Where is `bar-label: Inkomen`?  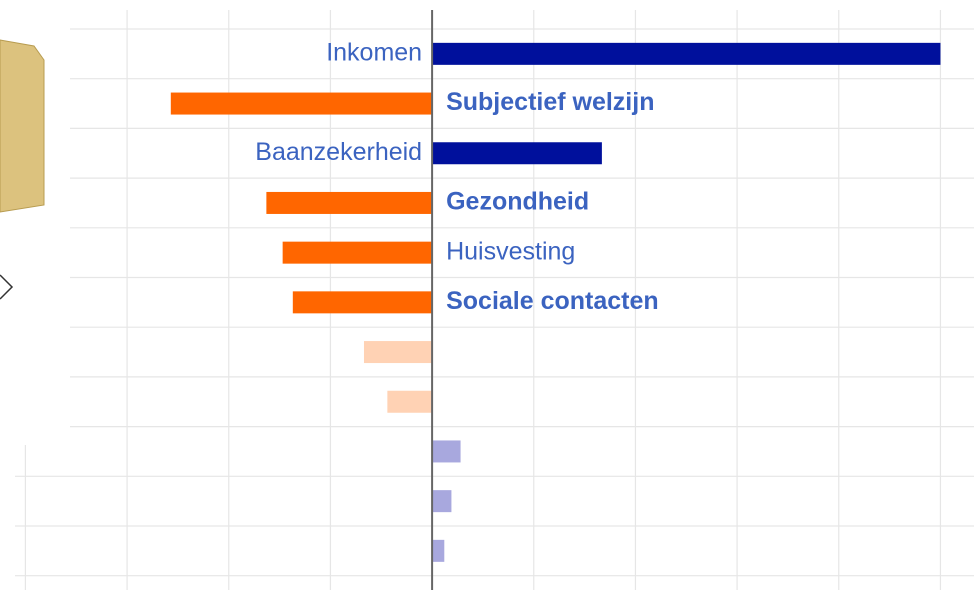
bar-label: Inkomen is located at coordinates (374, 52).